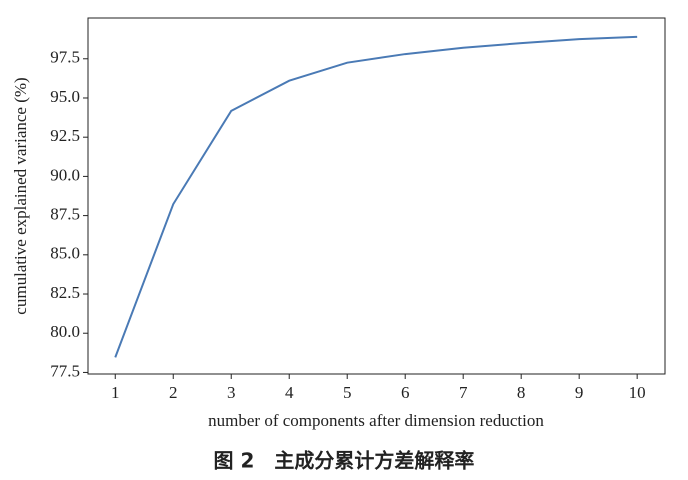 Image resolution: width=688 pixels, height=480 pixels. Describe the element at coordinates (65, 214) in the screenshot. I see `y-tick-label: 87.5` at that location.